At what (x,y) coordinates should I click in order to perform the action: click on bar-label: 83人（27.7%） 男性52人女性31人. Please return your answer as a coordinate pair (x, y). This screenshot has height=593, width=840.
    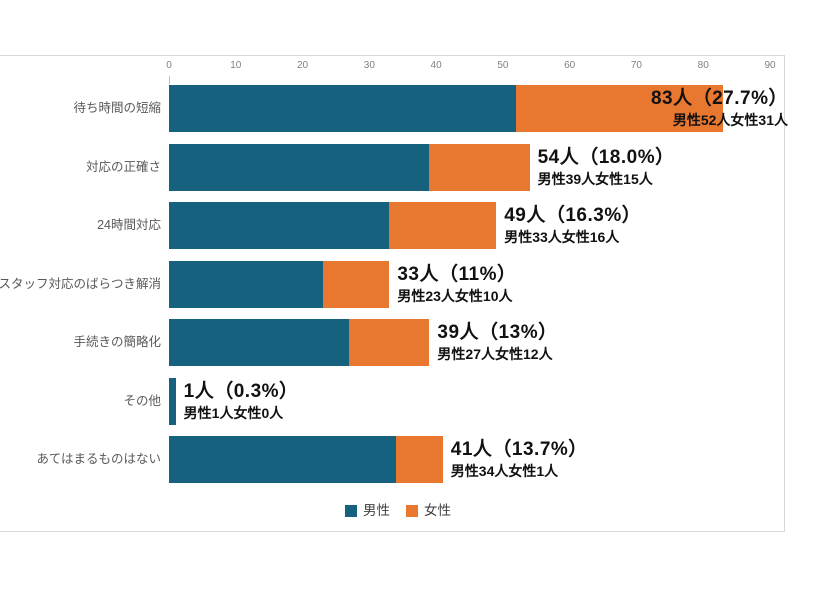
    Looking at the image, I should click on (719, 108).